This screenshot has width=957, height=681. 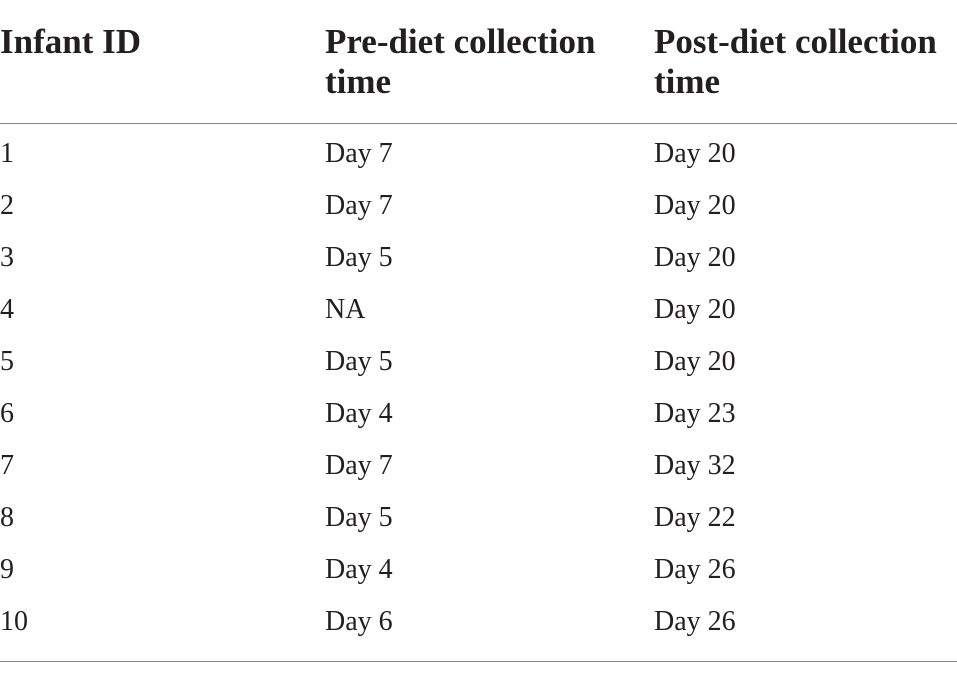 I want to click on table-row: 2 Day 7 Day 20, so click(x=478, y=206).